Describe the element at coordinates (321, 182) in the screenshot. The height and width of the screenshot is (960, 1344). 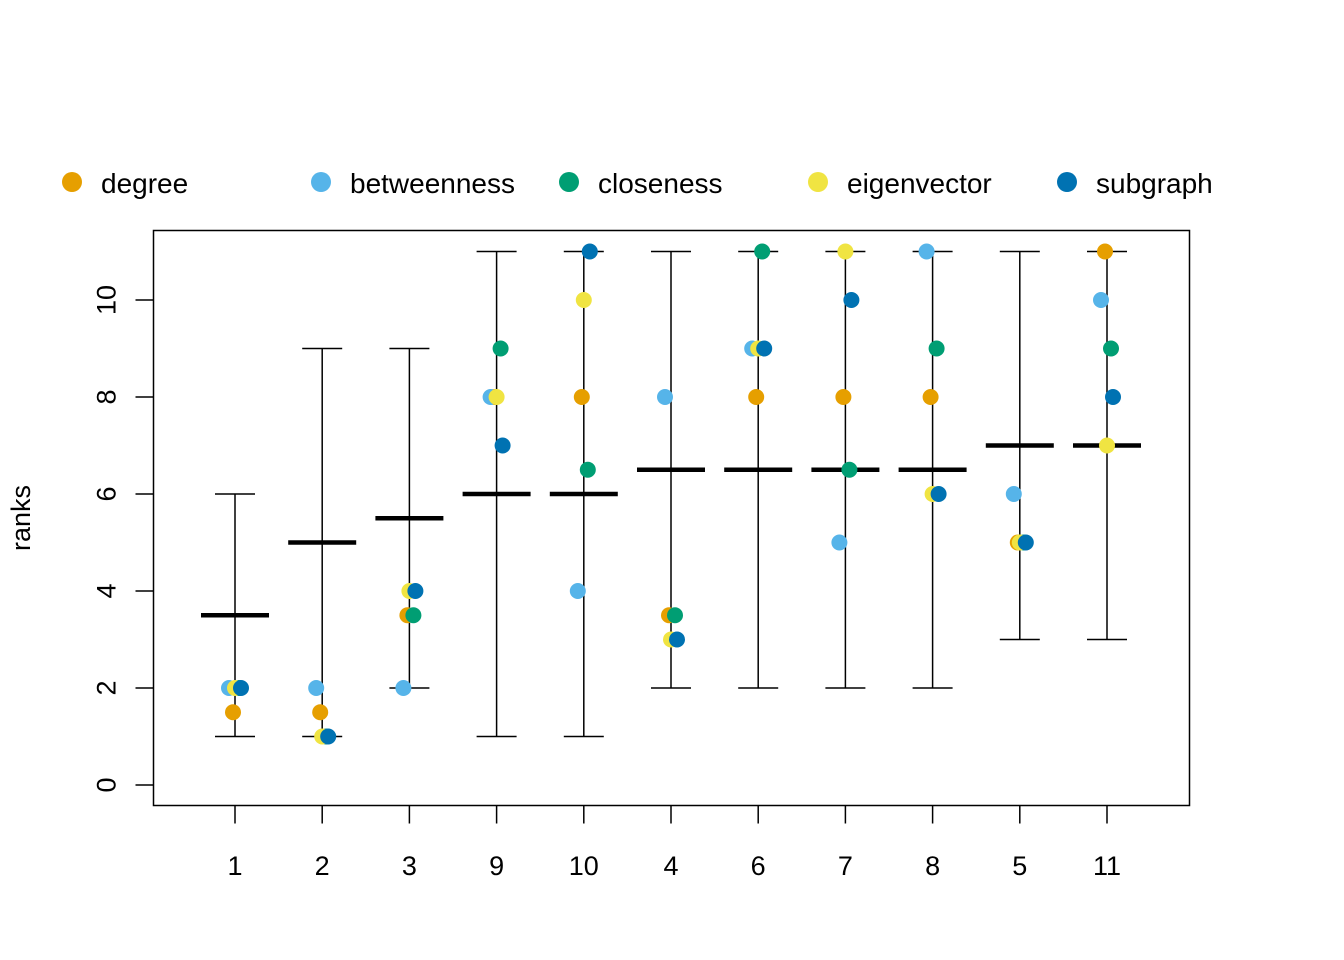
I see `legend-marker-betweenness` at that location.